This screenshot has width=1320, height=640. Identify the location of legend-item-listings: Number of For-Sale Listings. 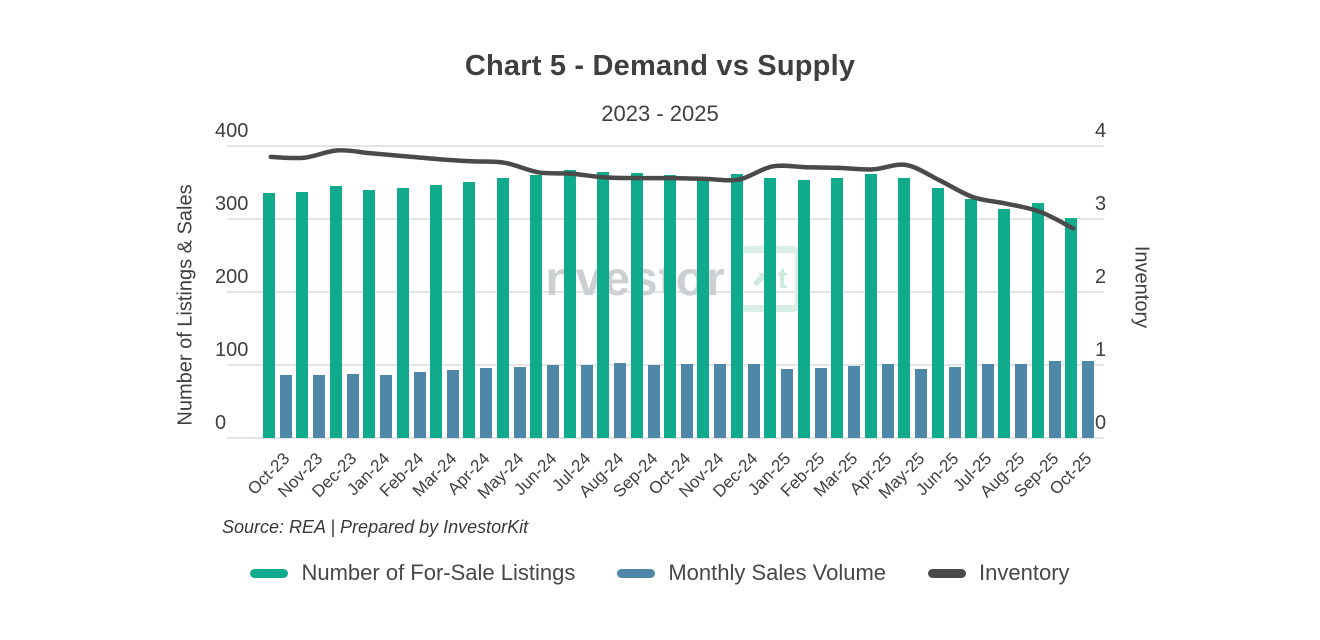
(412, 573).